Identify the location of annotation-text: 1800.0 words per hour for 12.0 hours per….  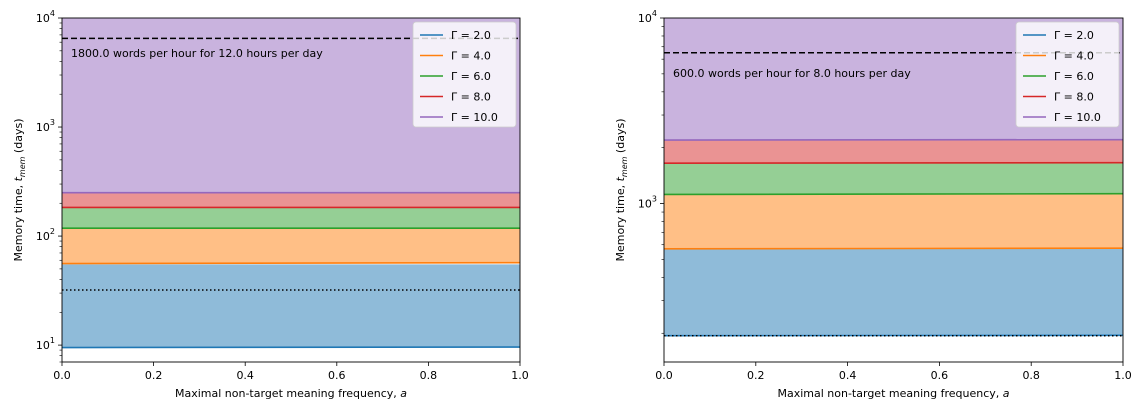
(197, 53).